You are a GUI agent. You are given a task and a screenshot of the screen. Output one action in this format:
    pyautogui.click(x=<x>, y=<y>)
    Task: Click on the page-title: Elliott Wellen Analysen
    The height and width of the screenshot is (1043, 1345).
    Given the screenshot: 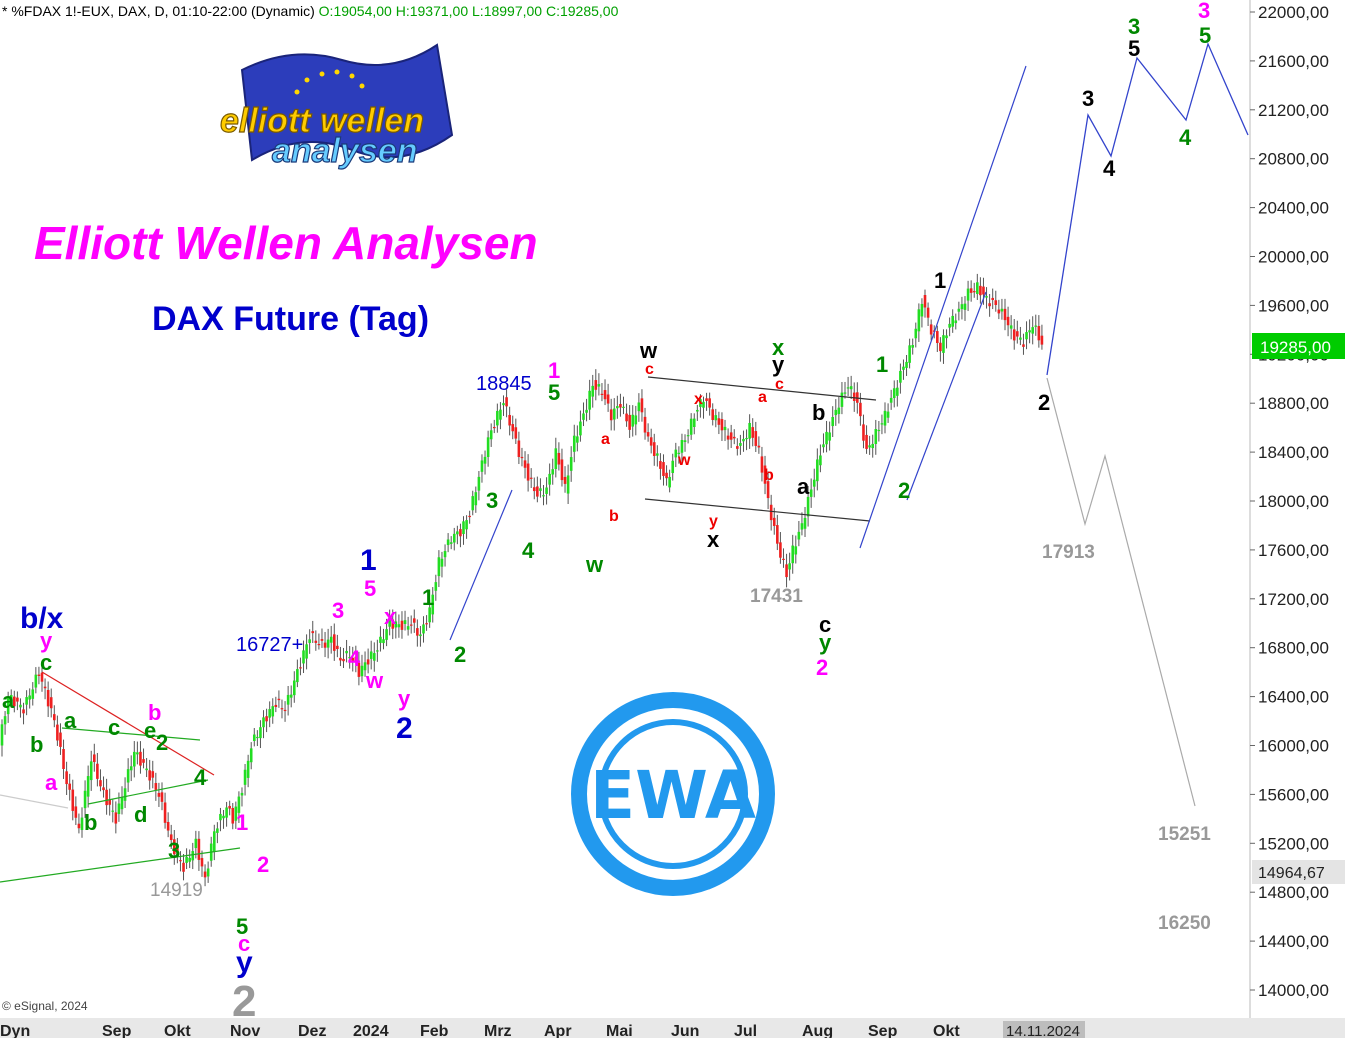 What is the action you would take?
    pyautogui.click(x=286, y=243)
    